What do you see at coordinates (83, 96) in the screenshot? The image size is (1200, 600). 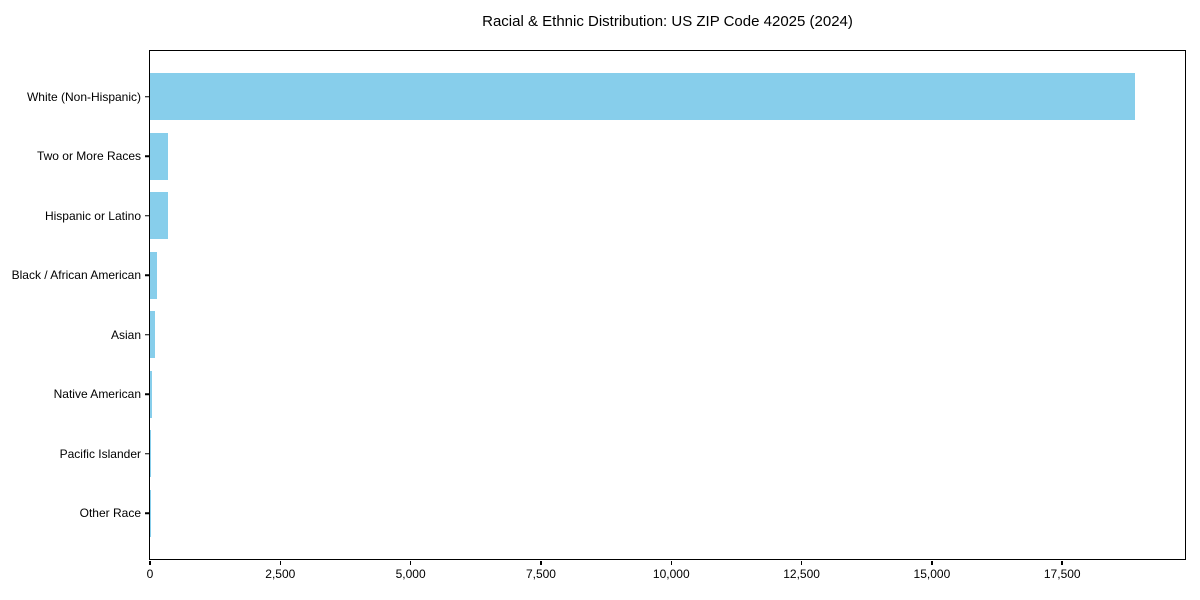 I see `category-label: White (Non-Hispanic)` at bounding box center [83, 96].